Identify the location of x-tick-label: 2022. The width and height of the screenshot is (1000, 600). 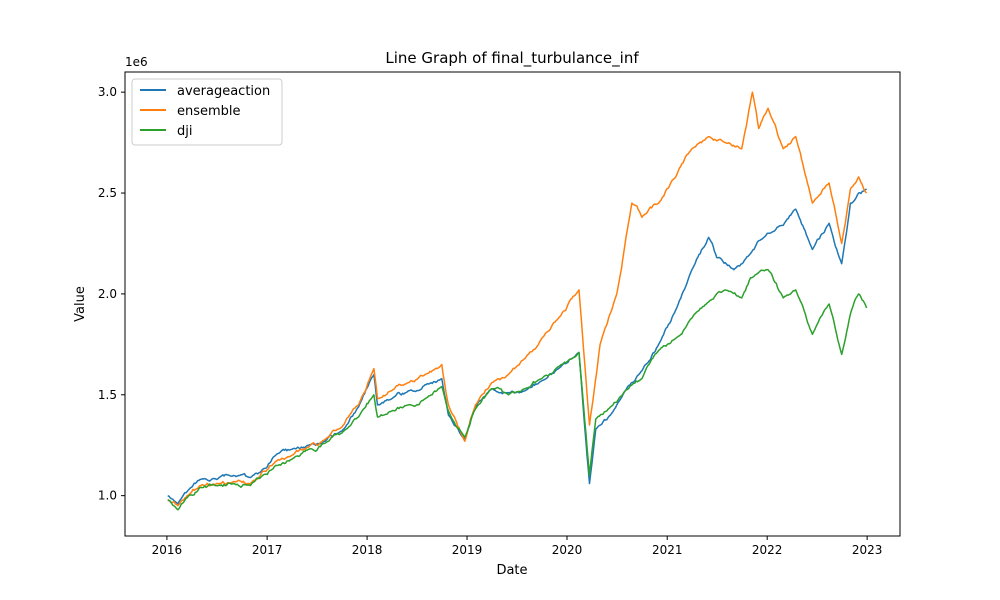
(767, 550).